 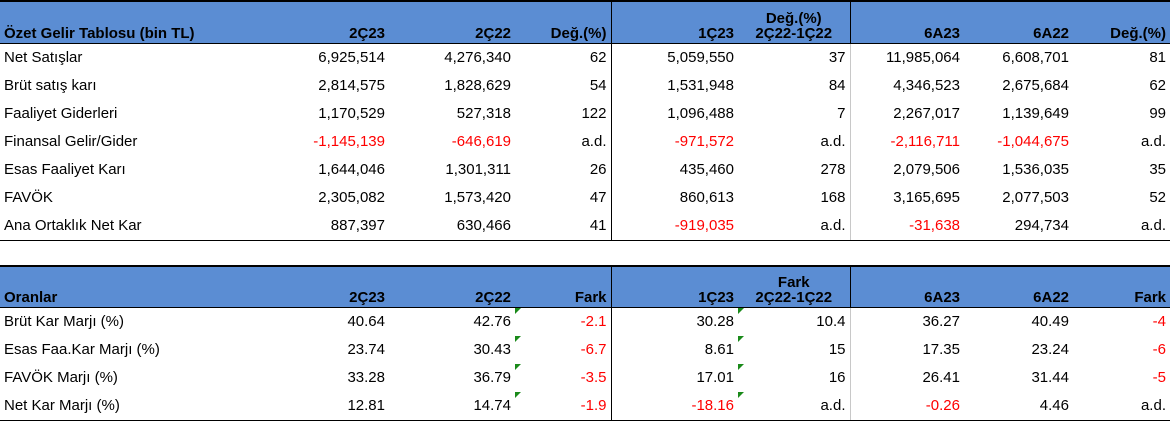 I want to click on table-cell: 294,734, so click(x=1018, y=226).